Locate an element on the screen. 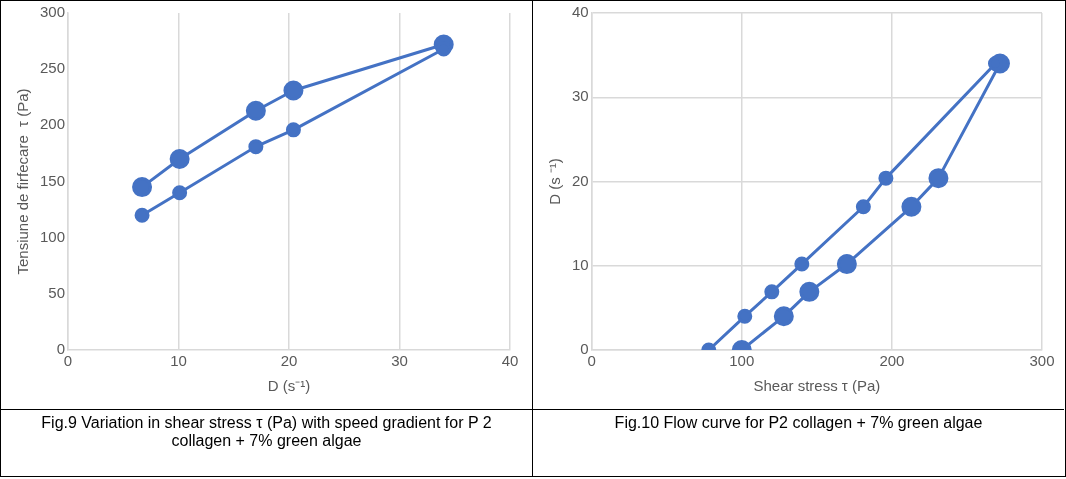  y-tick-label: 250 is located at coordinates (53, 68).